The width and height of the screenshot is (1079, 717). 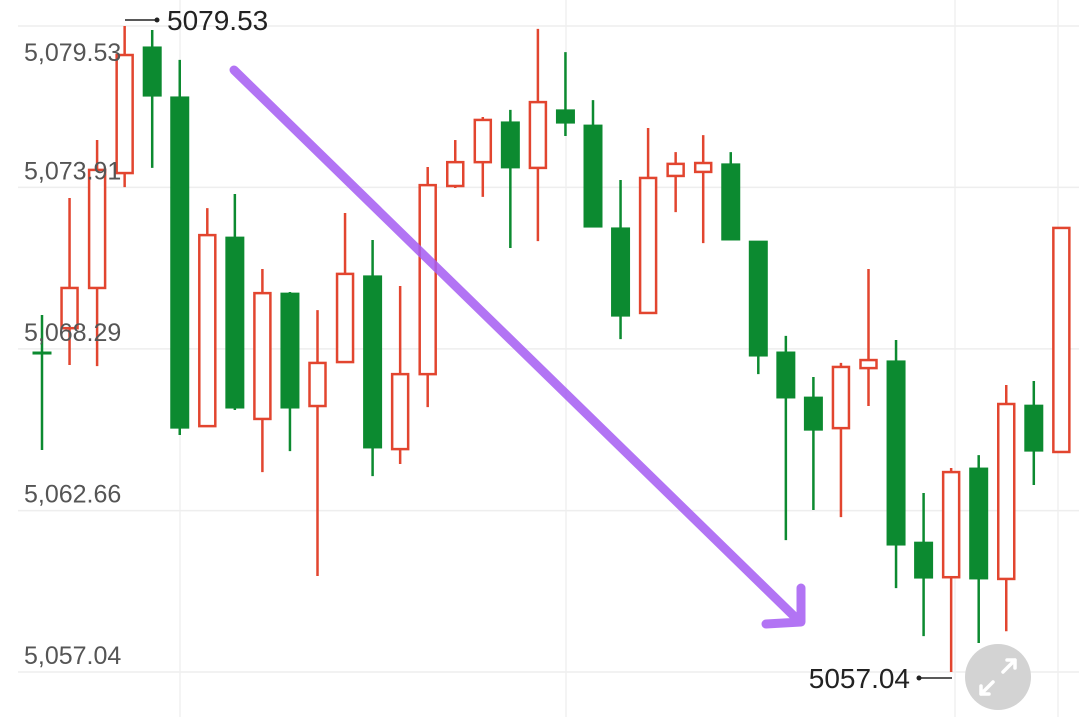 What do you see at coordinates (217, 20) in the screenshot?
I see `max-label: 5079.53` at bounding box center [217, 20].